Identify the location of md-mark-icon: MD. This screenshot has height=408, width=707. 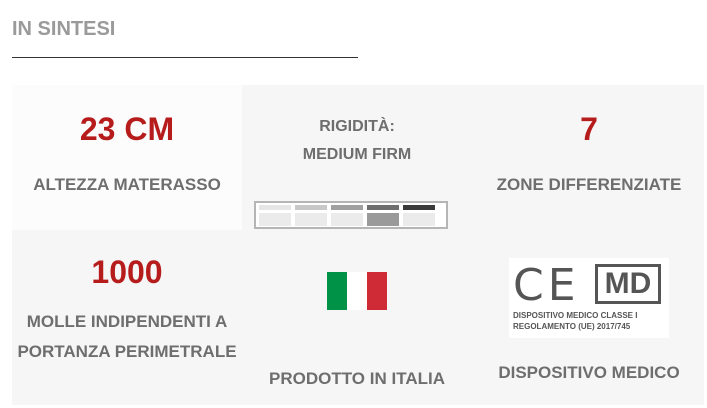
(628, 284).